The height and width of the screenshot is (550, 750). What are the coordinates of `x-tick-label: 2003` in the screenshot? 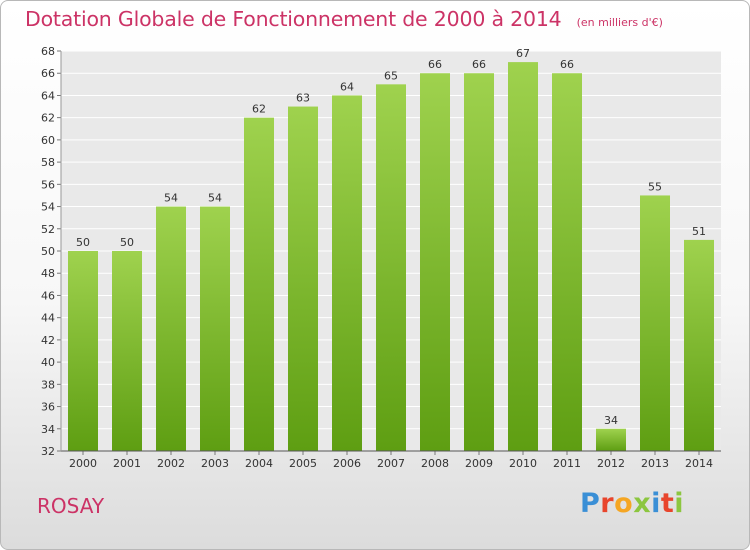 It's located at (215, 463).